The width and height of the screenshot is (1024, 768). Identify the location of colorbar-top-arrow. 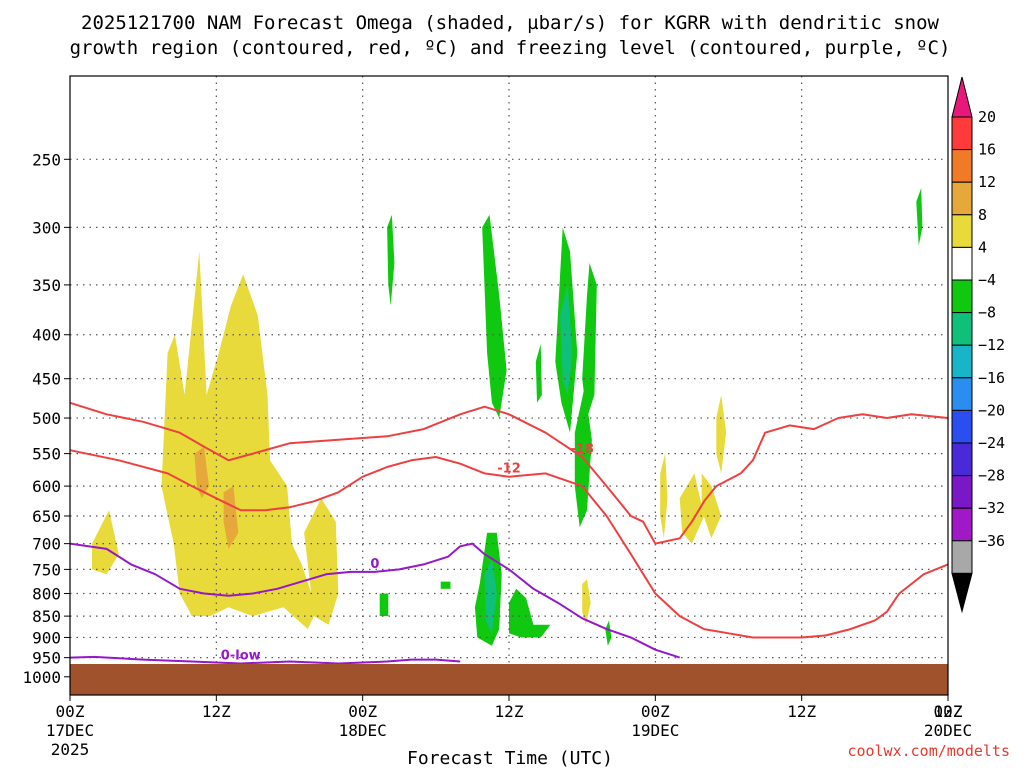
(962, 97).